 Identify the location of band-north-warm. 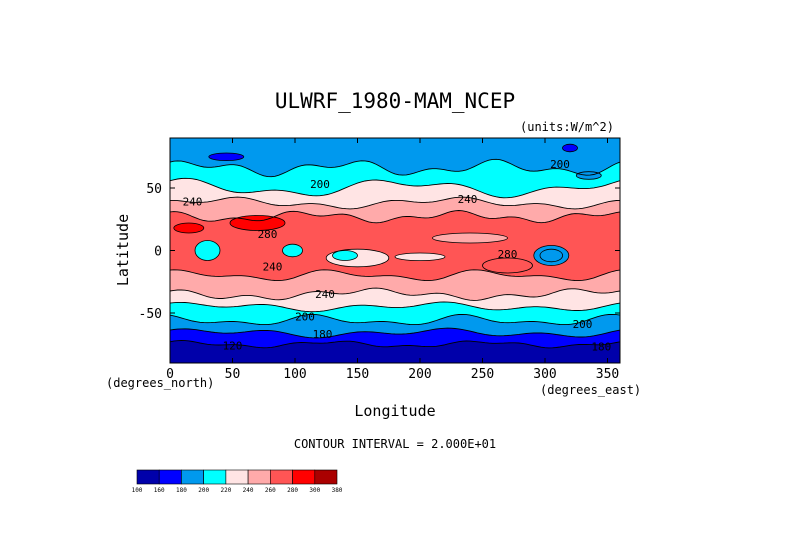
(395, 210).